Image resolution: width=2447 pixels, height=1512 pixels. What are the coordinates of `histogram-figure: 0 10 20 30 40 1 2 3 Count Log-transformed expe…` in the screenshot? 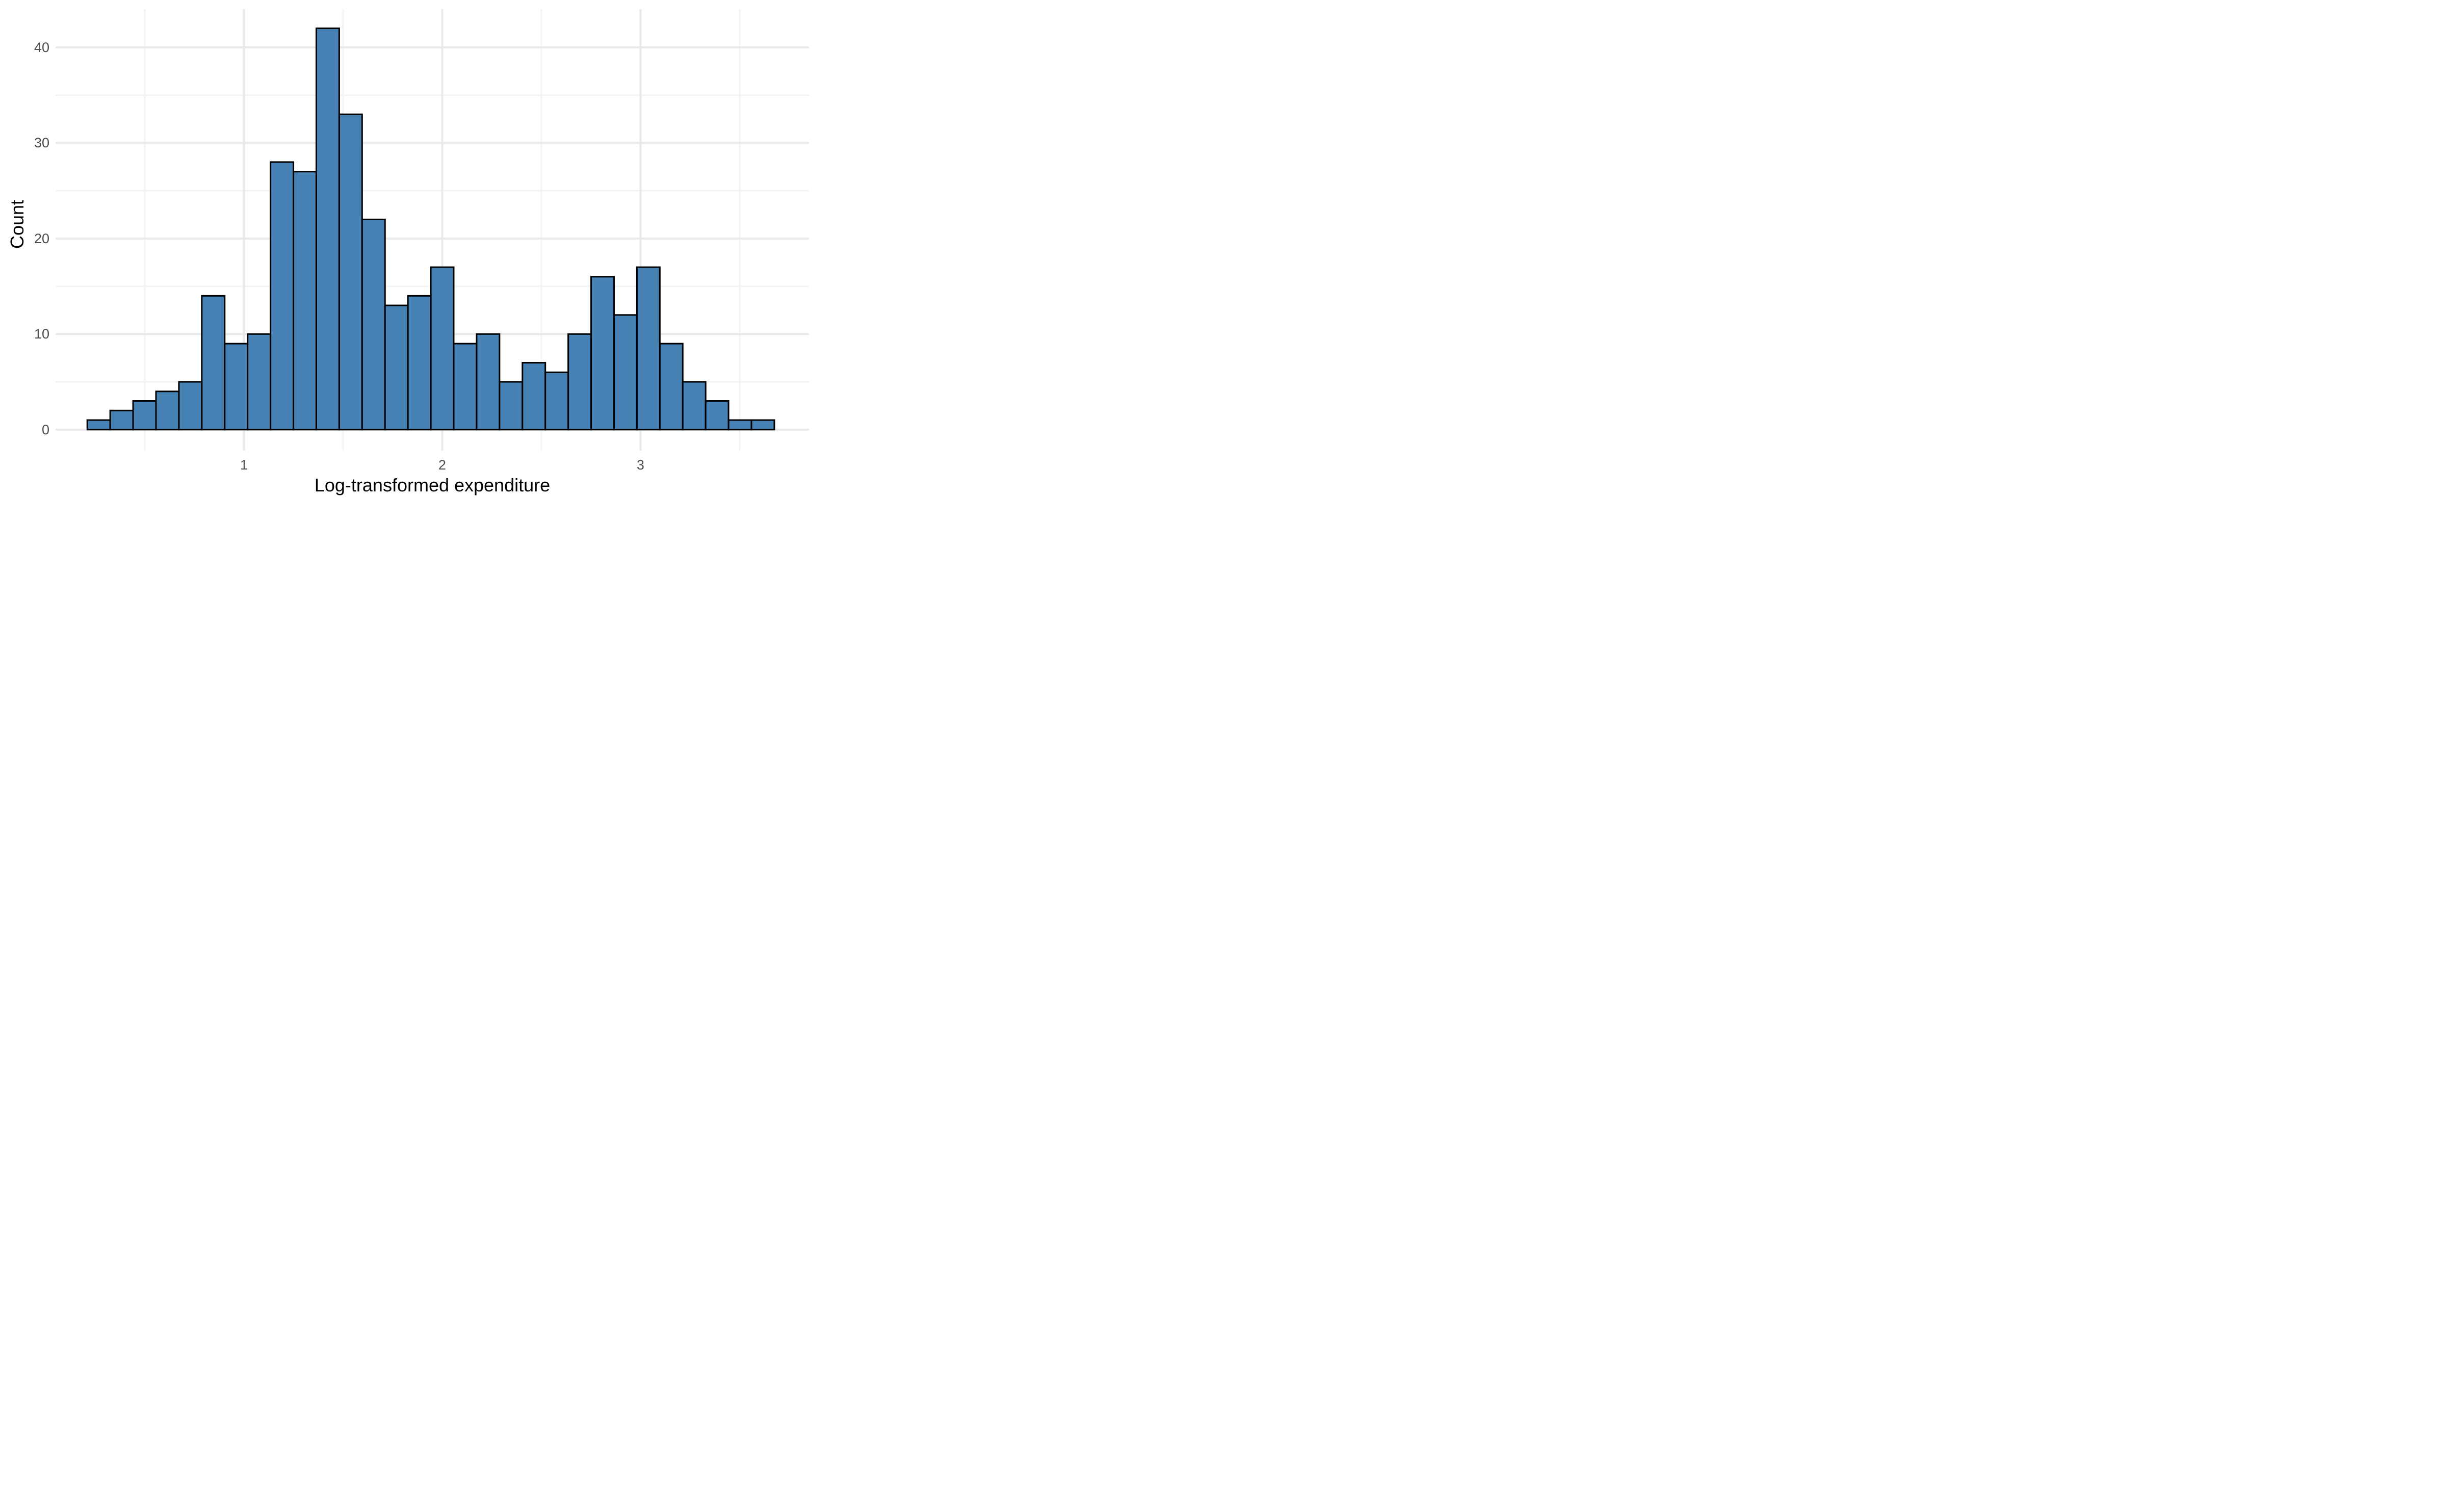 It's located at (408, 252).